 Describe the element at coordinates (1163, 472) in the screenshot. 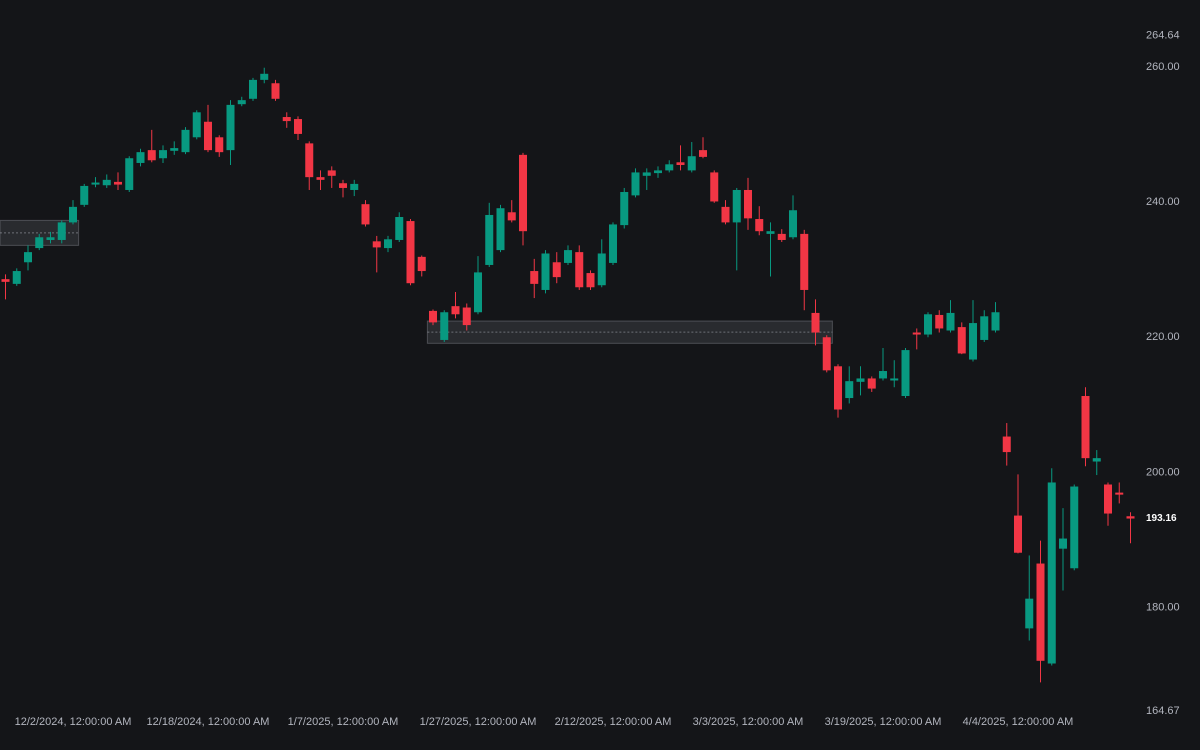

I see `y-tick-label: 200.00` at that location.